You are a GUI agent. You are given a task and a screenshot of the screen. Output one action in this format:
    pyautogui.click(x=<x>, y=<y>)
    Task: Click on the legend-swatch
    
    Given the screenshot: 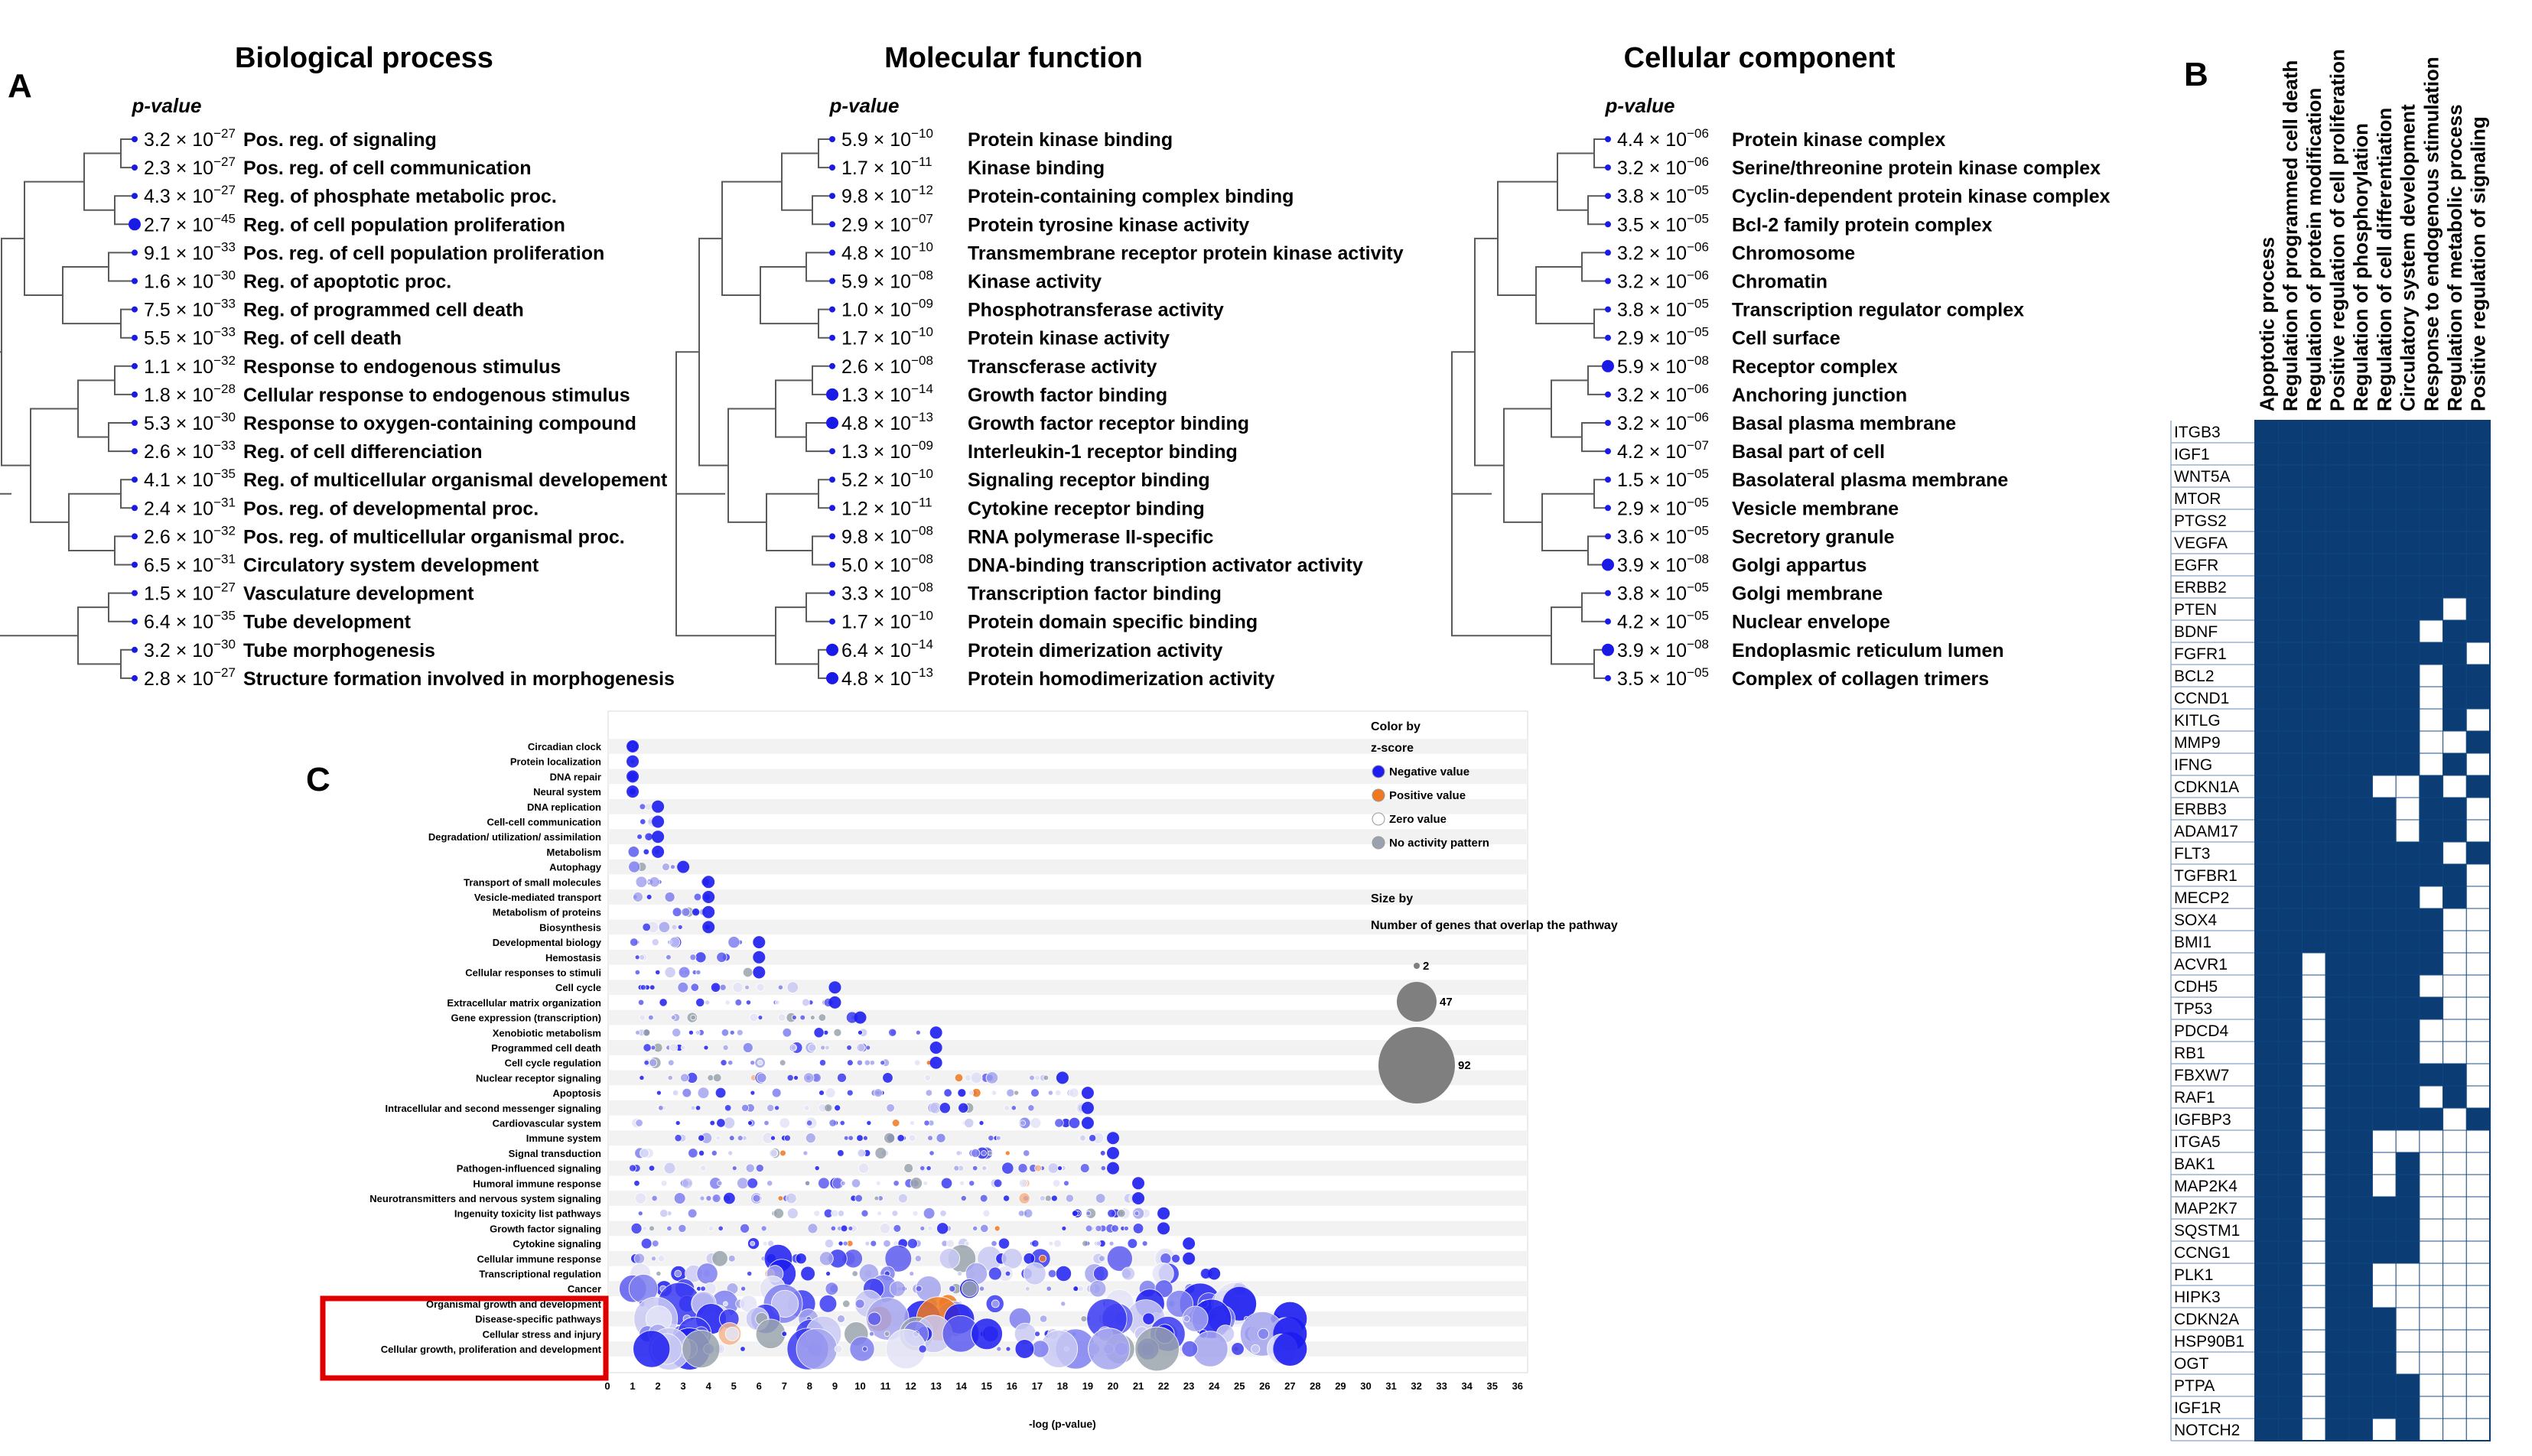 What is the action you would take?
    pyautogui.click(x=1378, y=819)
    